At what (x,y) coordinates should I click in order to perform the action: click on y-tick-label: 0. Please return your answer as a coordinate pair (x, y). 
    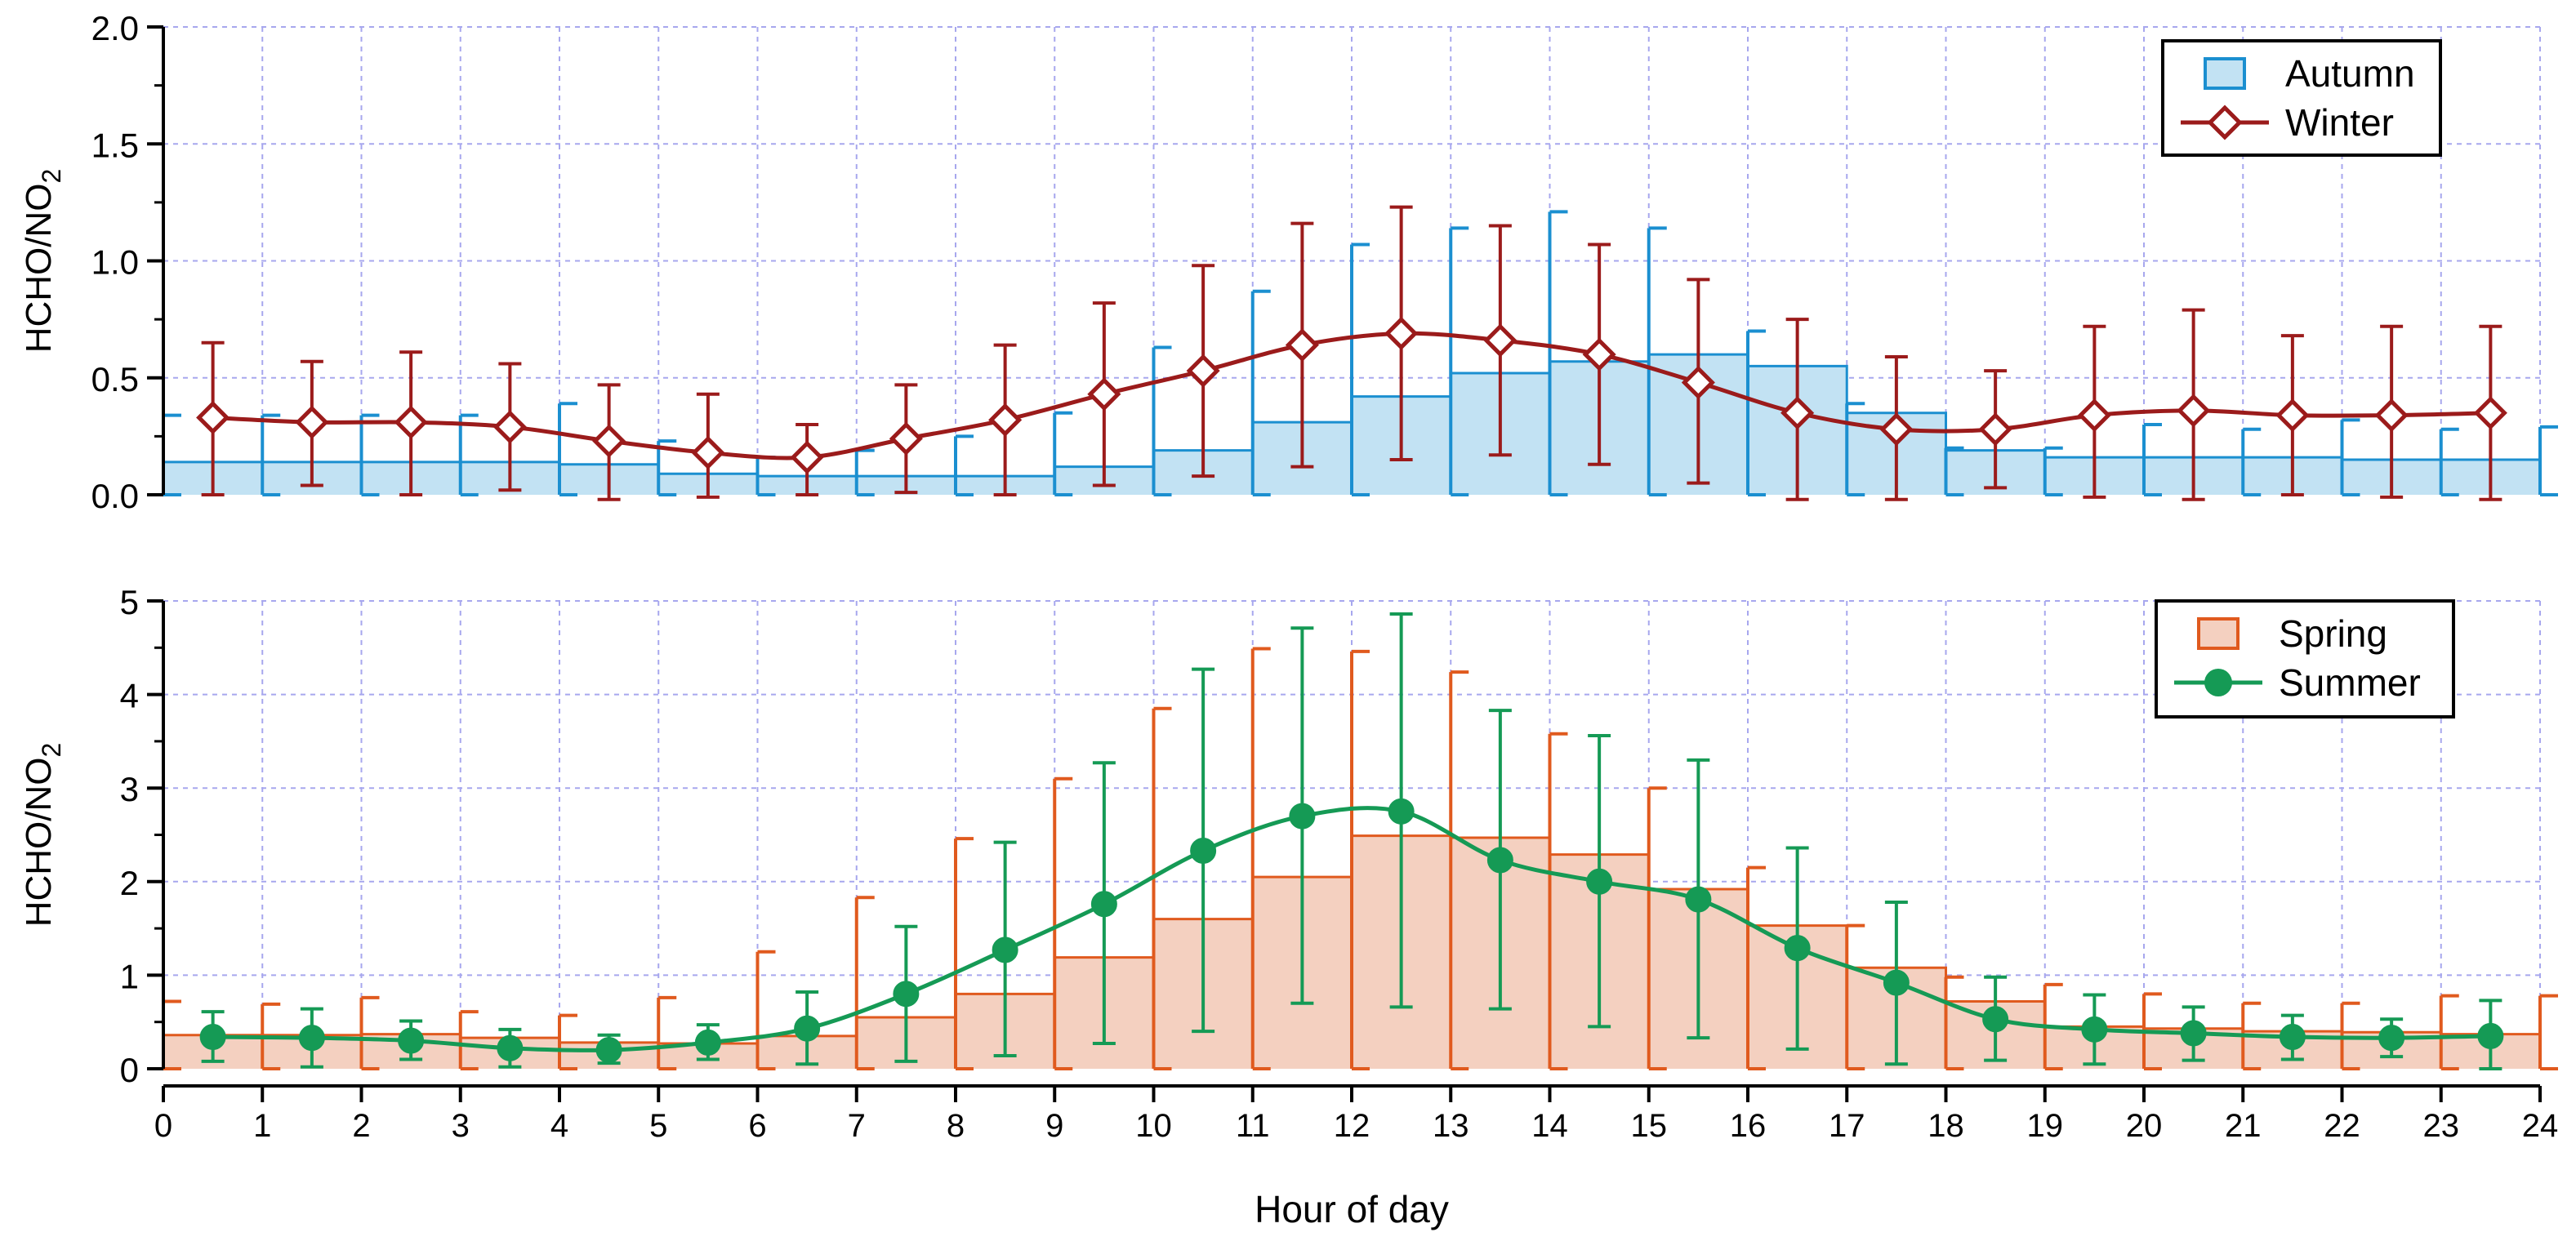
    Looking at the image, I should click on (129, 1070).